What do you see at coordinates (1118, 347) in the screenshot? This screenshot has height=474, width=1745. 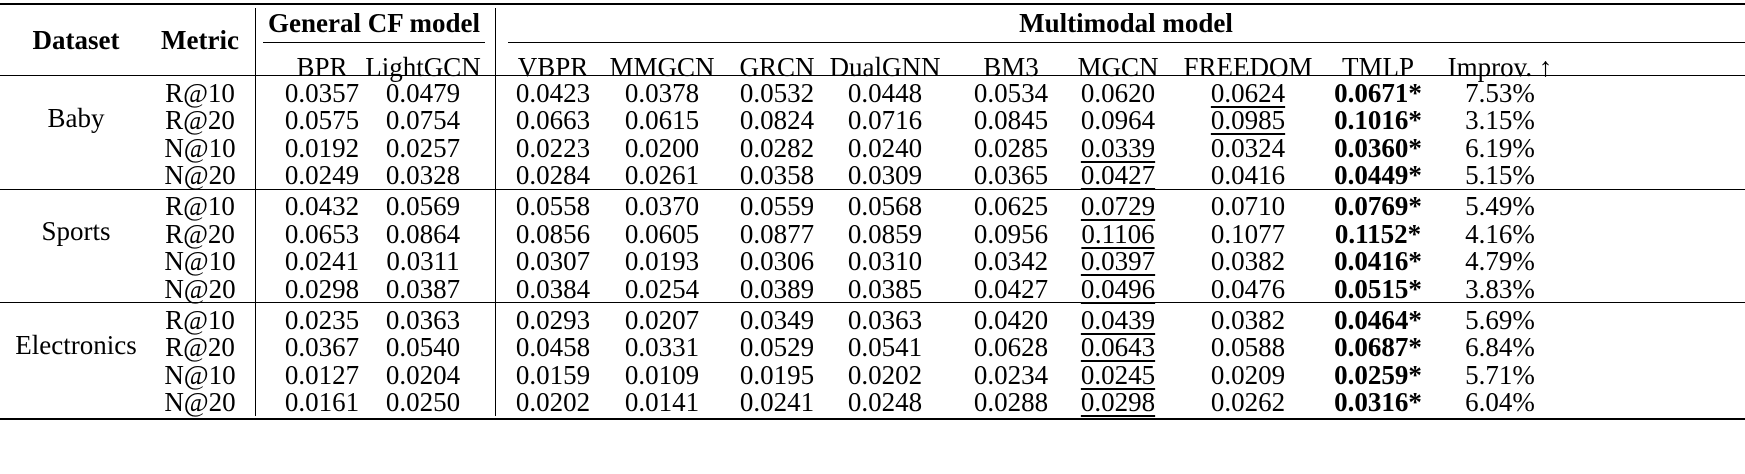 I see `value-cell: 0.0643` at bounding box center [1118, 347].